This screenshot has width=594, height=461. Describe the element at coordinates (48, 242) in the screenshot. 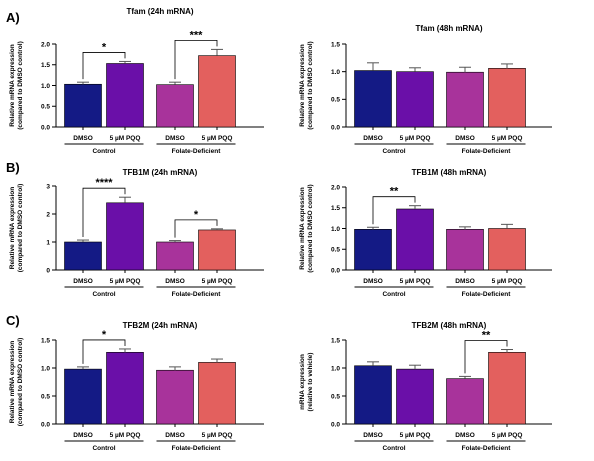

I see `y-tick-label: 1` at that location.